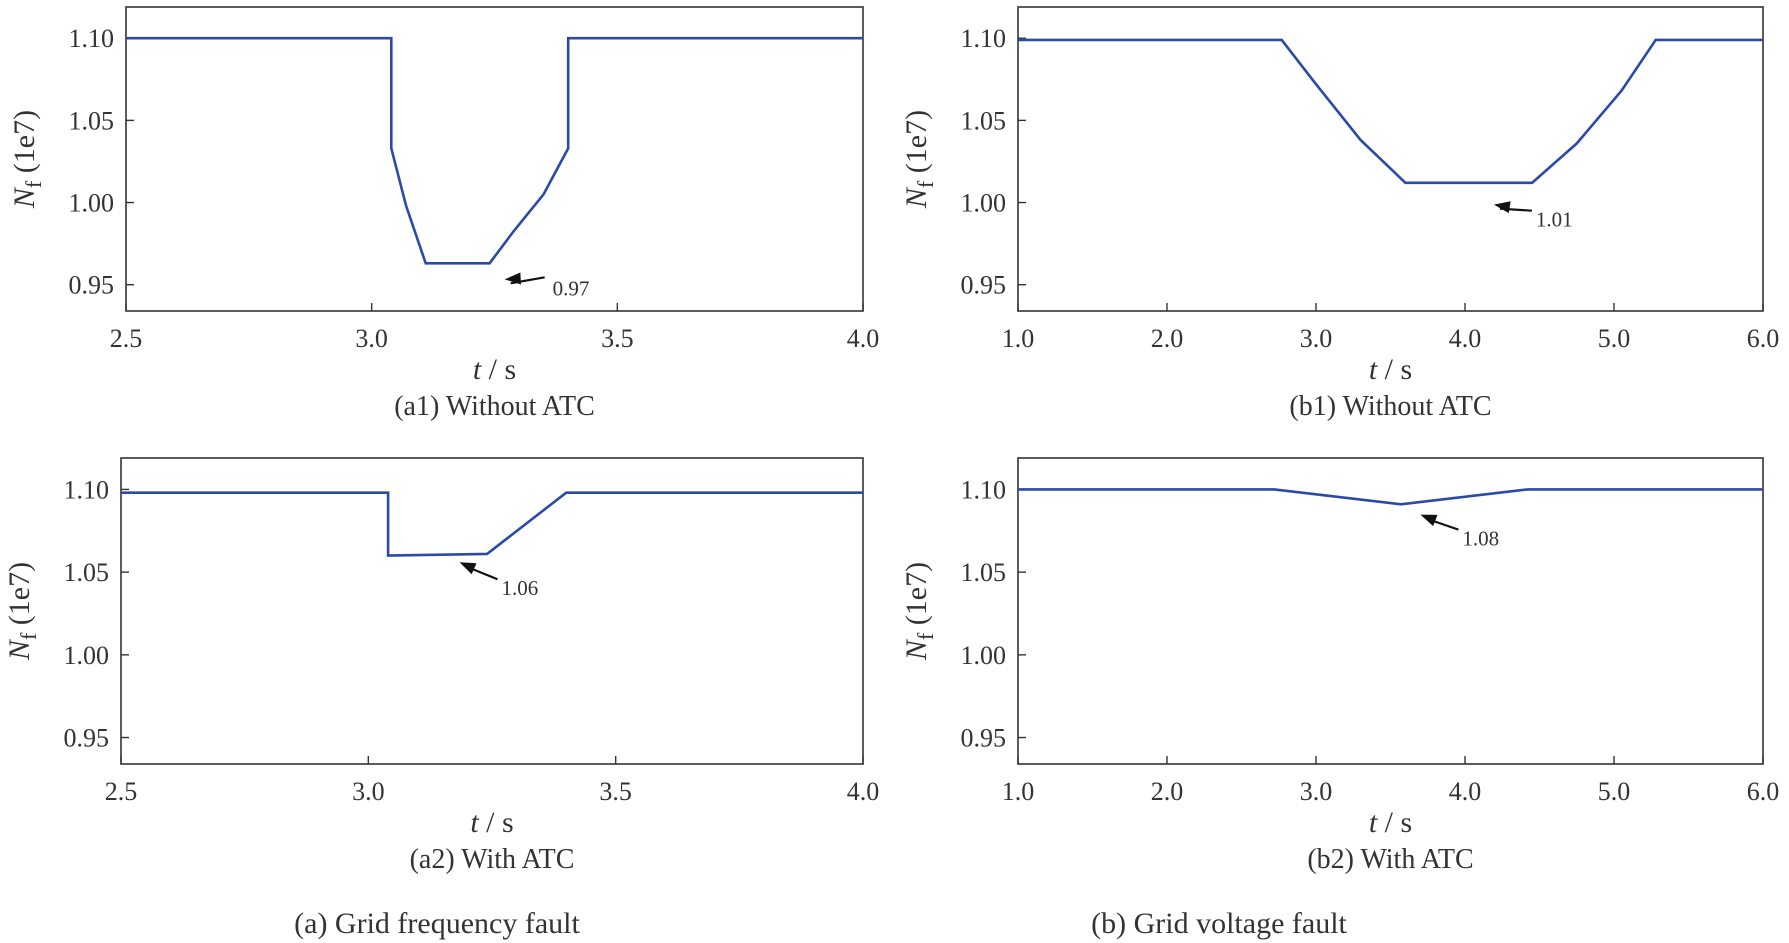  I want to click on group-caption-b: (b) Grid voltage fault, so click(1219, 923).